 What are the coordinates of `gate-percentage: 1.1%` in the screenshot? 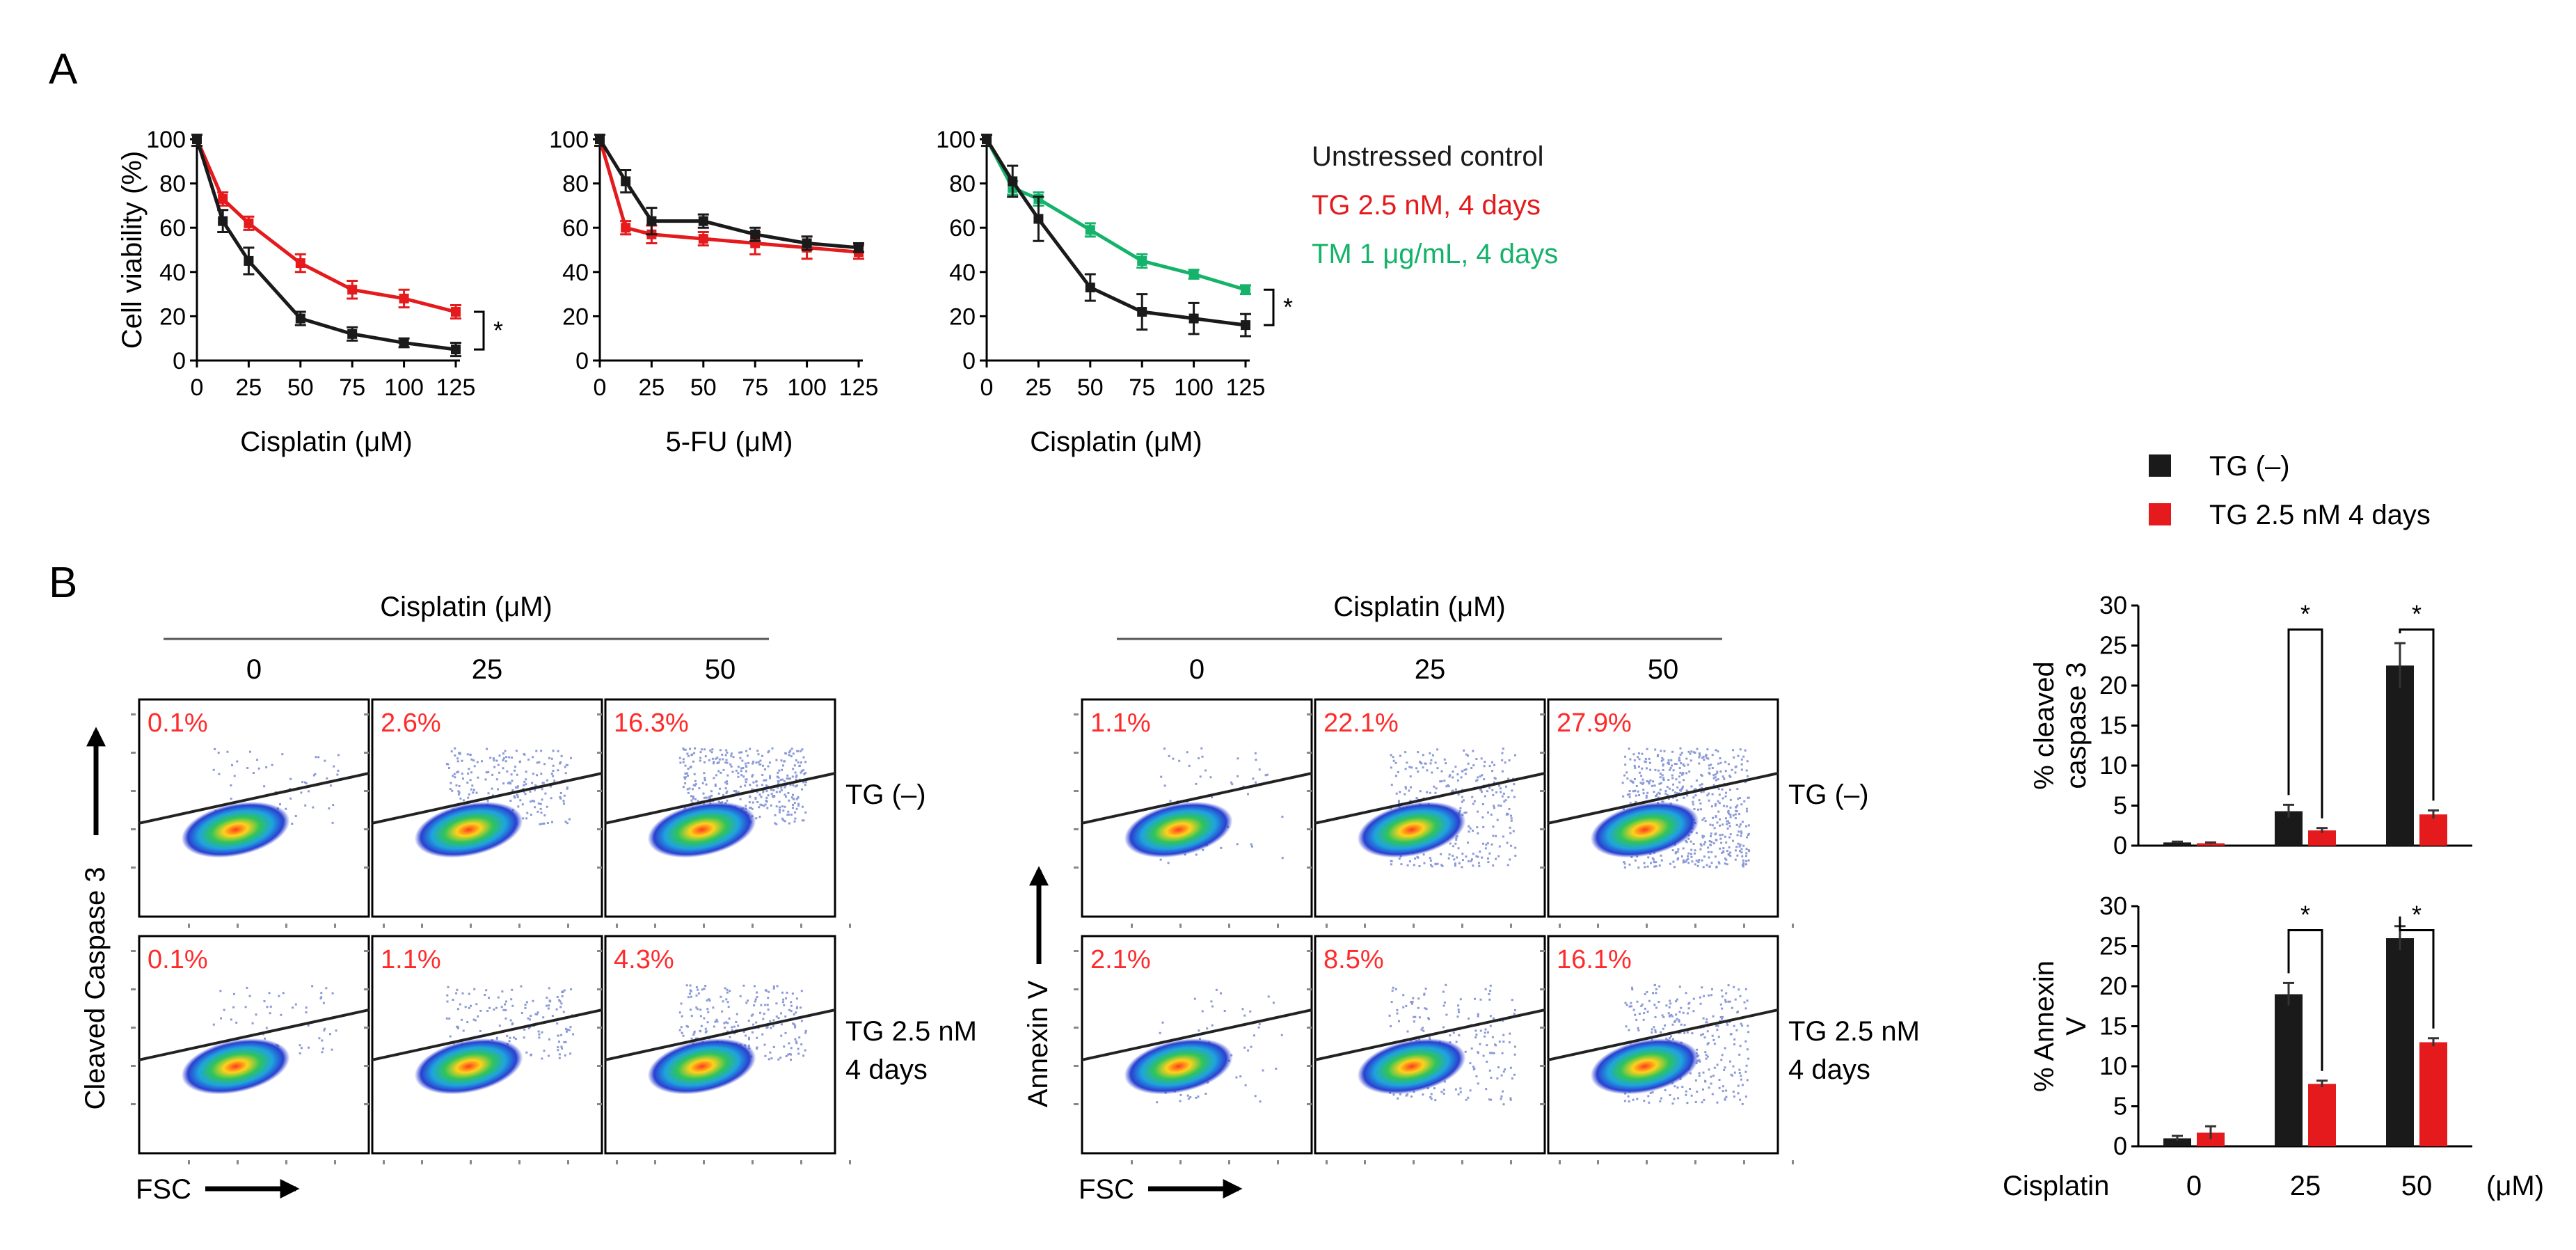 It's located at (1120, 724).